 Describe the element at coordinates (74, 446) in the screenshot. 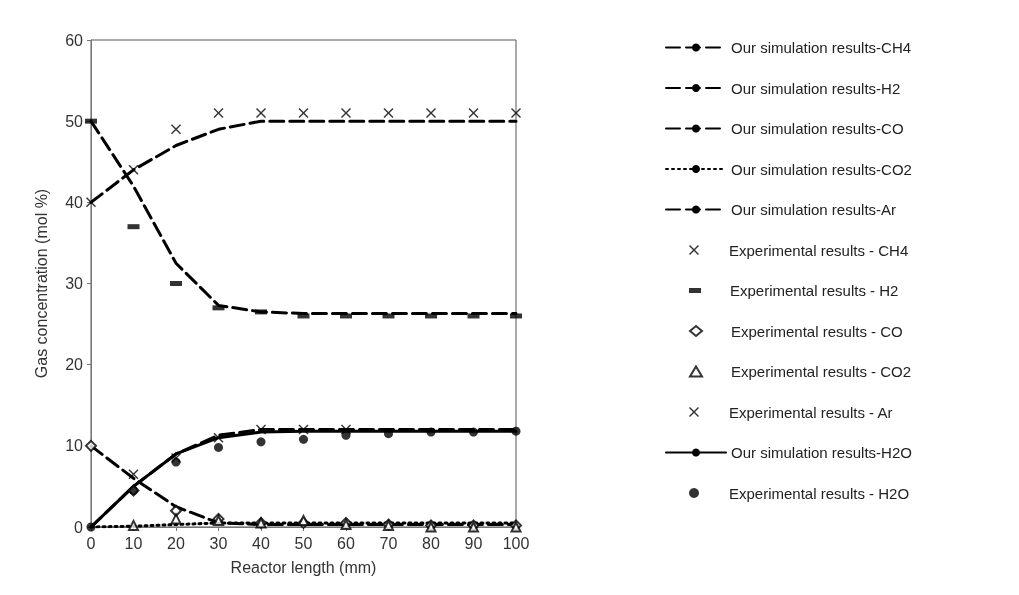

I see `y-tick-label: 10` at that location.